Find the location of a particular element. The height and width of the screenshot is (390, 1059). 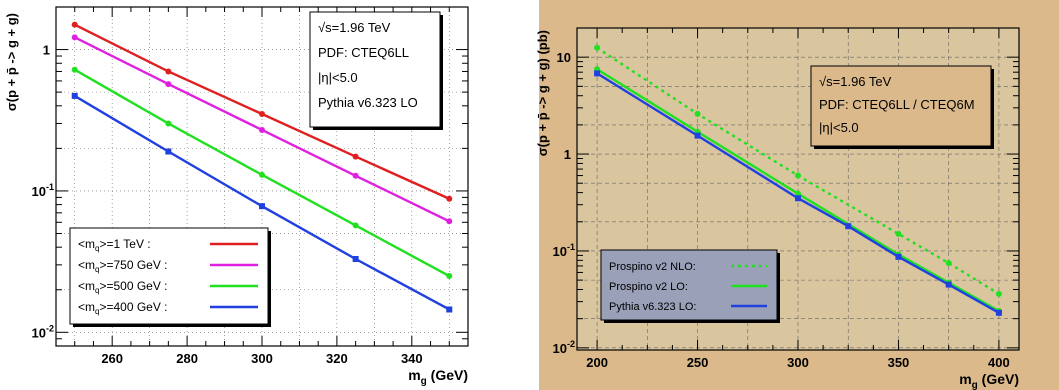

legend-label: <mq>=500 GeV : is located at coordinates (123, 287).